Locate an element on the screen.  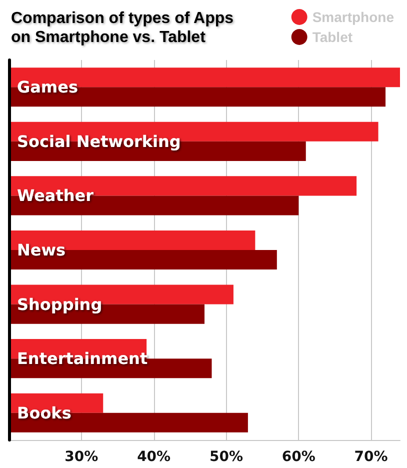
chart-title: Comparison of types of Apps on Smartphone vs. Tablet is located at coordinates (122, 28).